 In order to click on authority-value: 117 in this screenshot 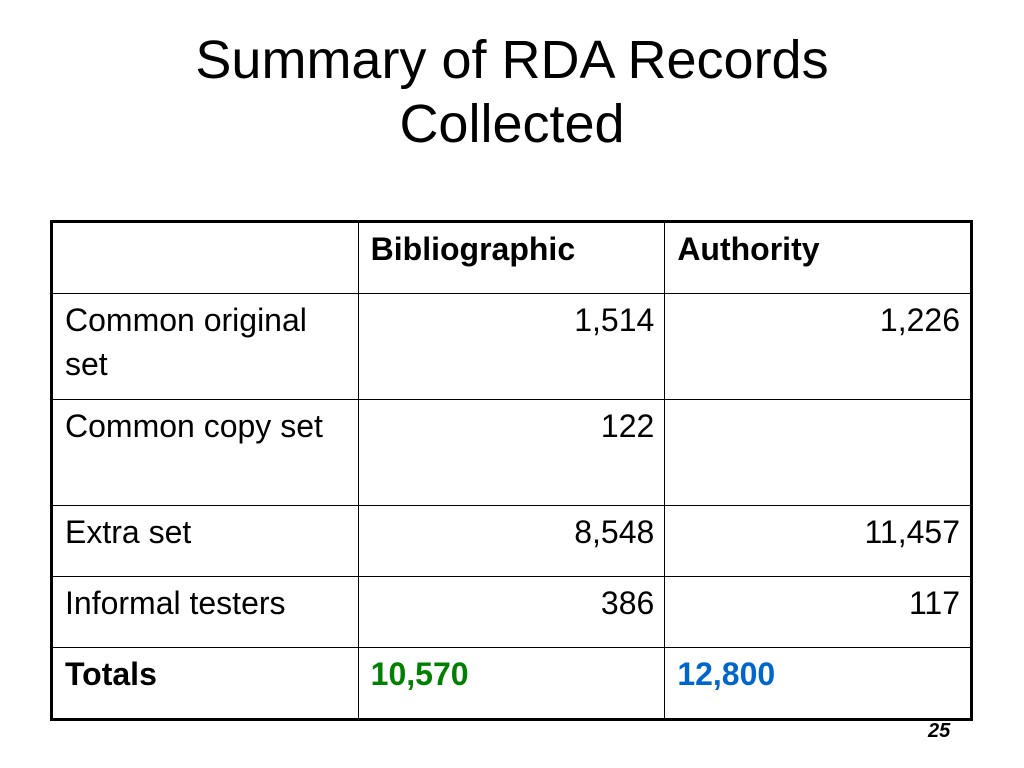, I will do `click(818, 612)`.